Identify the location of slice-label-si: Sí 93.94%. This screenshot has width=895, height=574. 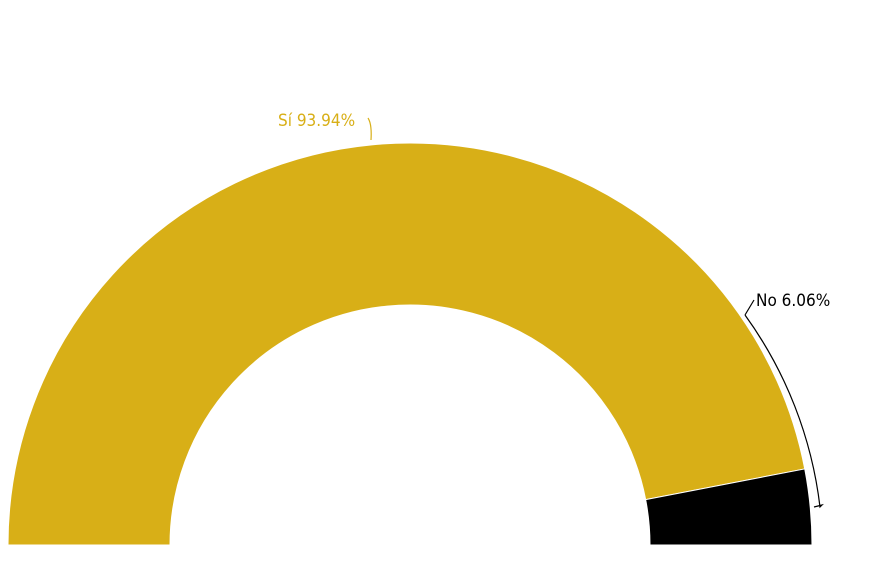
(316, 121).